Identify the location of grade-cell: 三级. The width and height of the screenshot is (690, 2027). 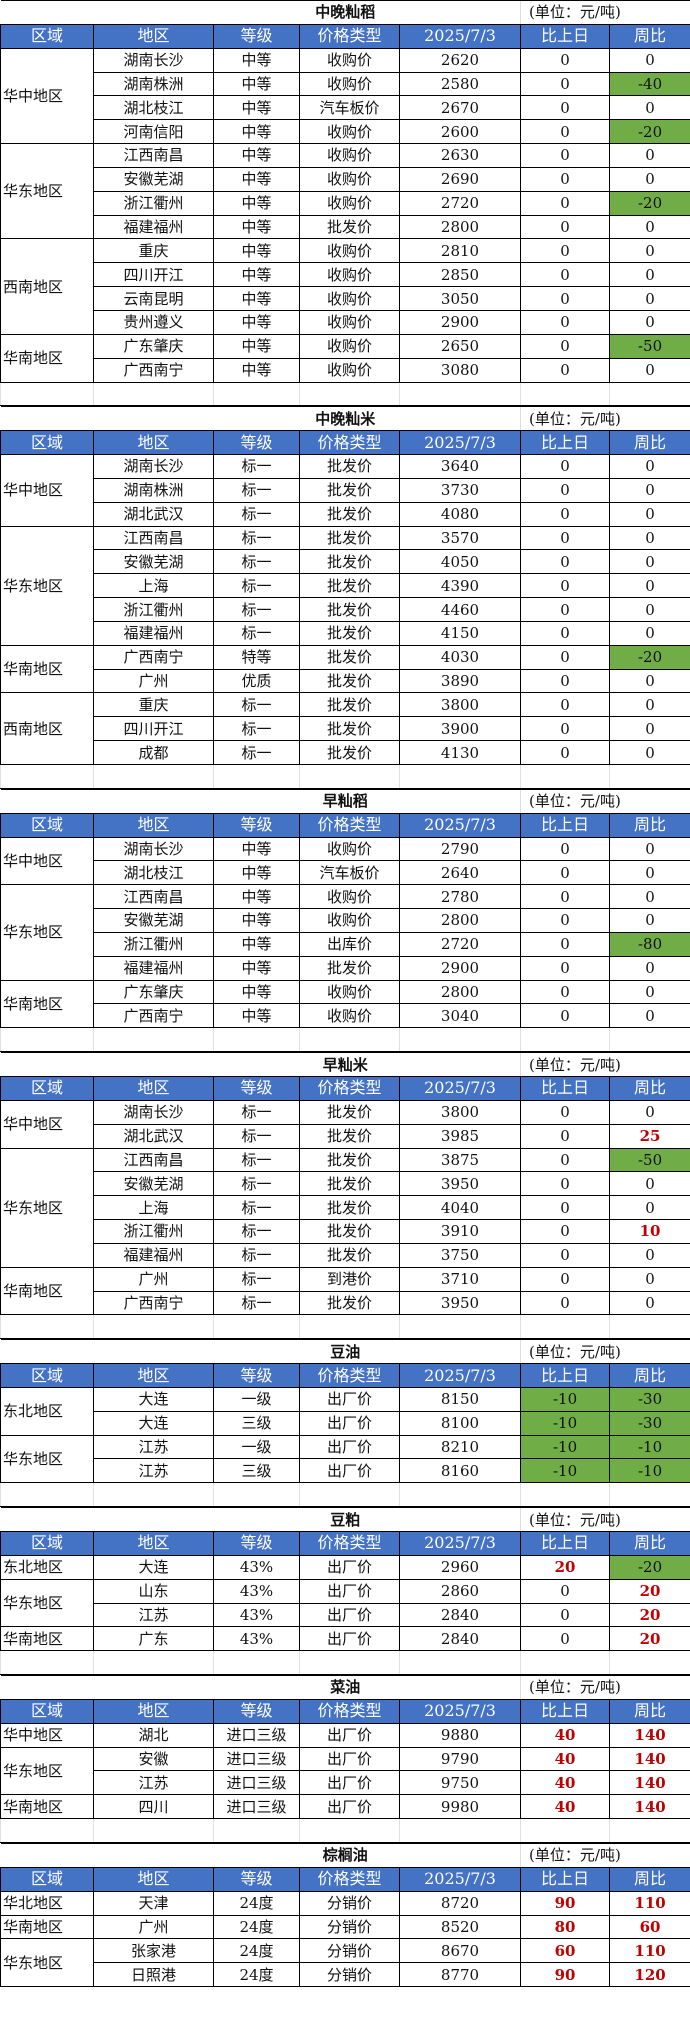
(256, 1471).